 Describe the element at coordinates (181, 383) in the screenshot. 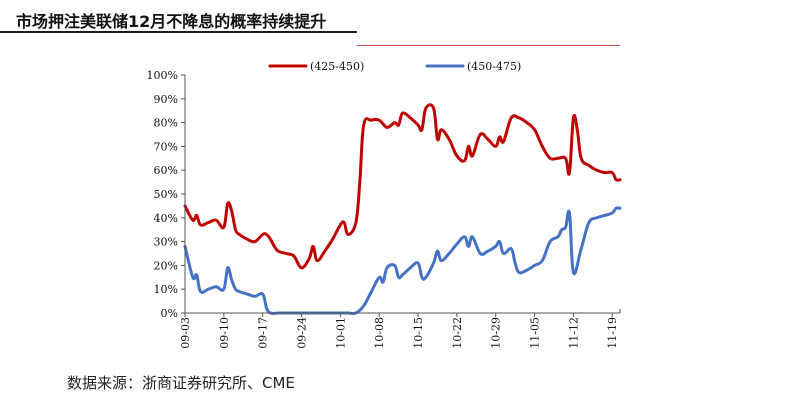

I see `data-source: 数据来源：浙商证券研究所、CME` at that location.